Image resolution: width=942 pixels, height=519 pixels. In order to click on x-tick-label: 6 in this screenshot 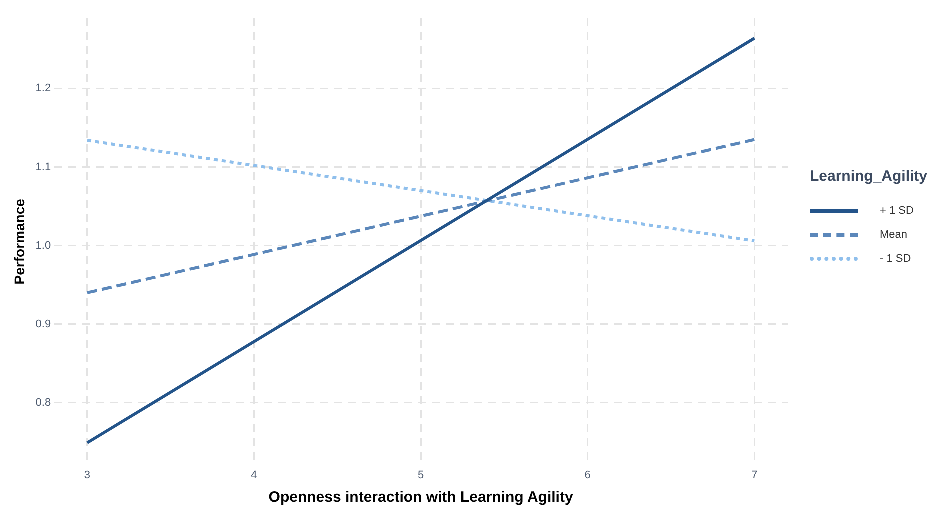, I will do `click(587, 475)`.